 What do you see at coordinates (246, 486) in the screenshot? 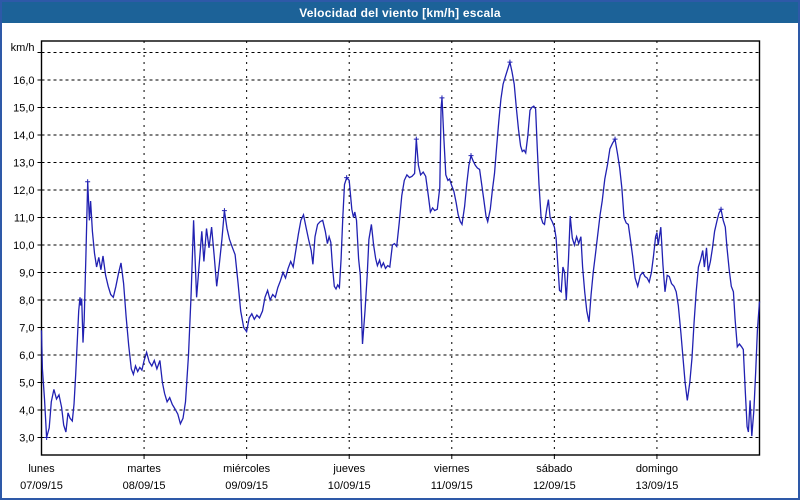
I see `x-axis-date-label: 09/09/15` at bounding box center [246, 486].